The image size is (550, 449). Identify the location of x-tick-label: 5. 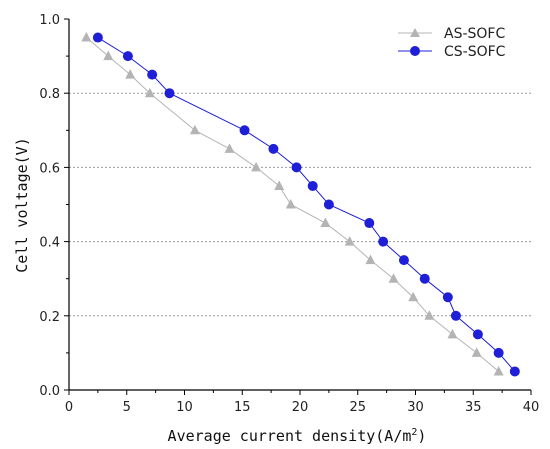
(127, 407).